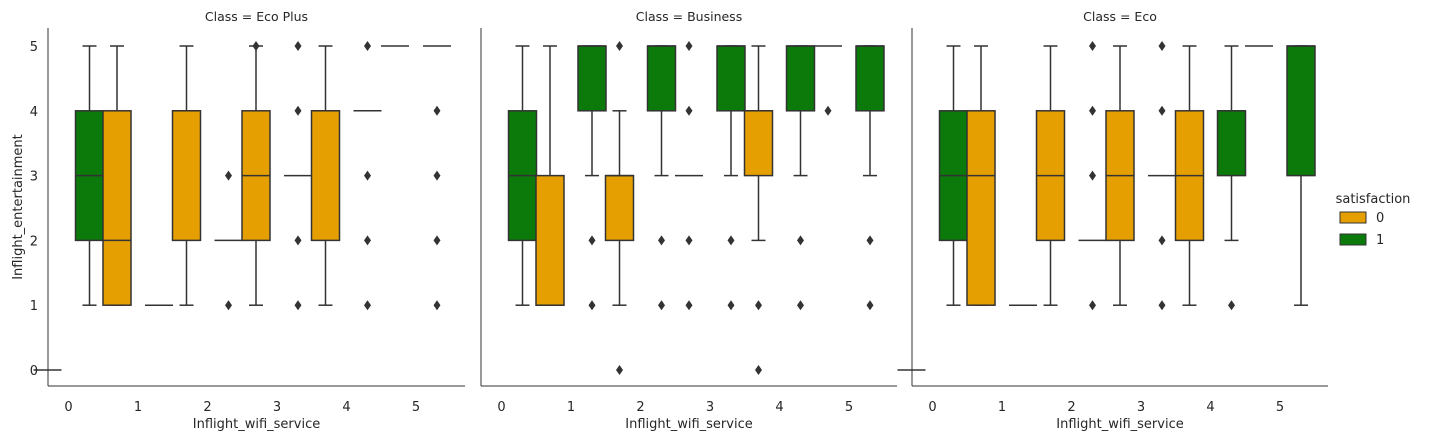  I want to click on legend-label: 1, so click(1380, 240).